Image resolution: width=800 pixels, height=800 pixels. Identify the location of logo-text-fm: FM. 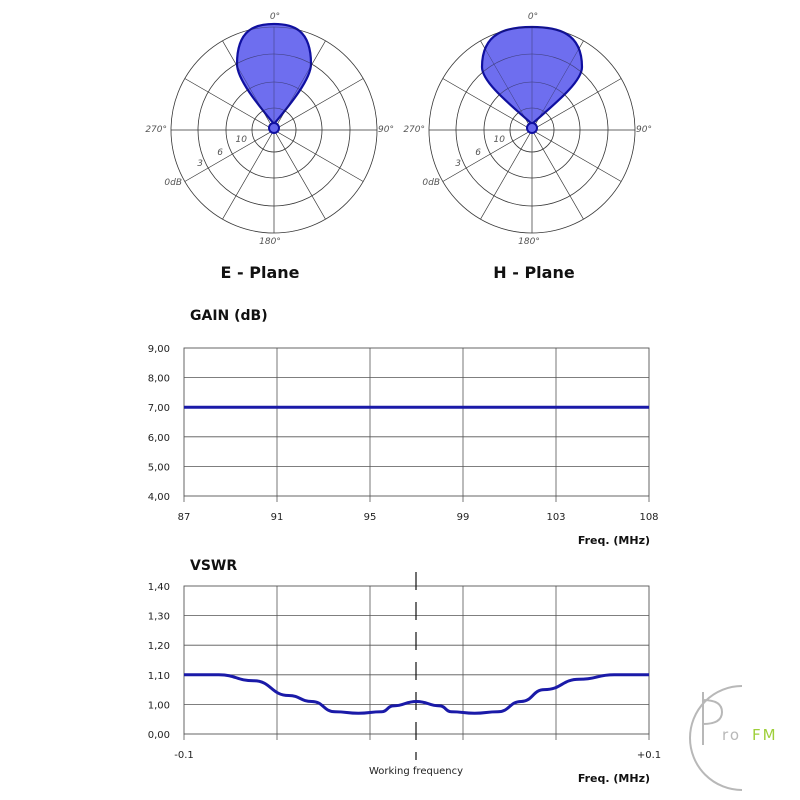
(765, 735).